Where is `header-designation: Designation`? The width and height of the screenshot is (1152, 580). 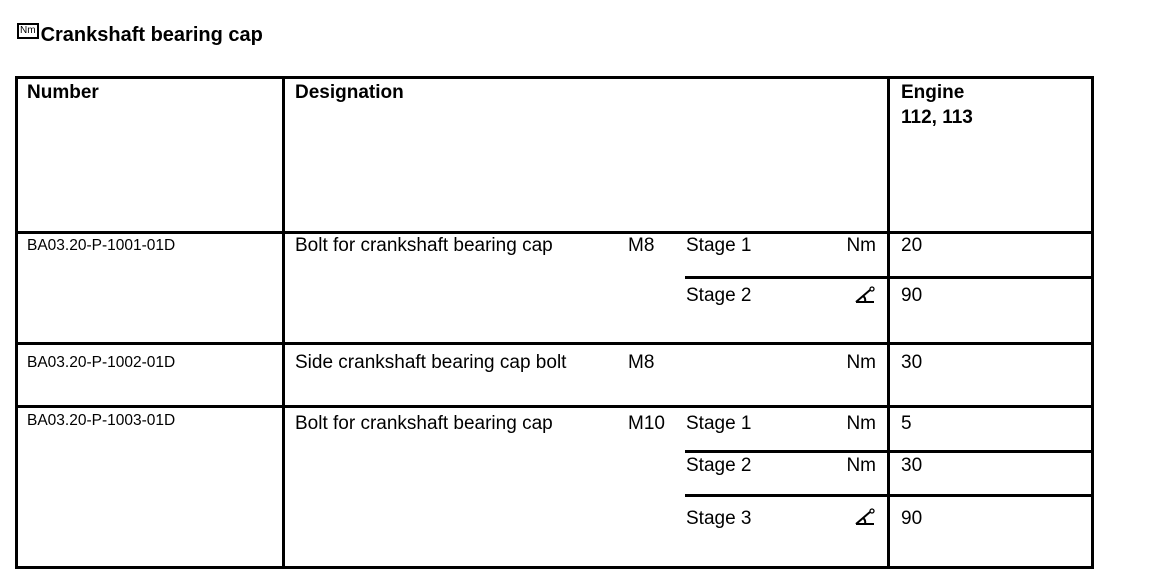 header-designation: Designation is located at coordinates (349, 92).